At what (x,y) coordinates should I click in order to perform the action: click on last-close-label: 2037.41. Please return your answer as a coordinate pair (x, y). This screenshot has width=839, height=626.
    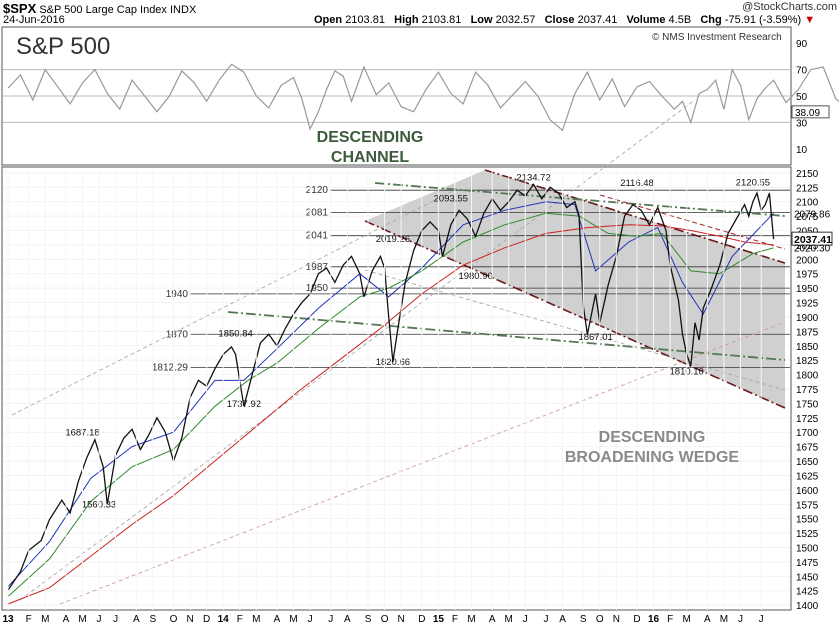
    Looking at the image, I should click on (813, 240).